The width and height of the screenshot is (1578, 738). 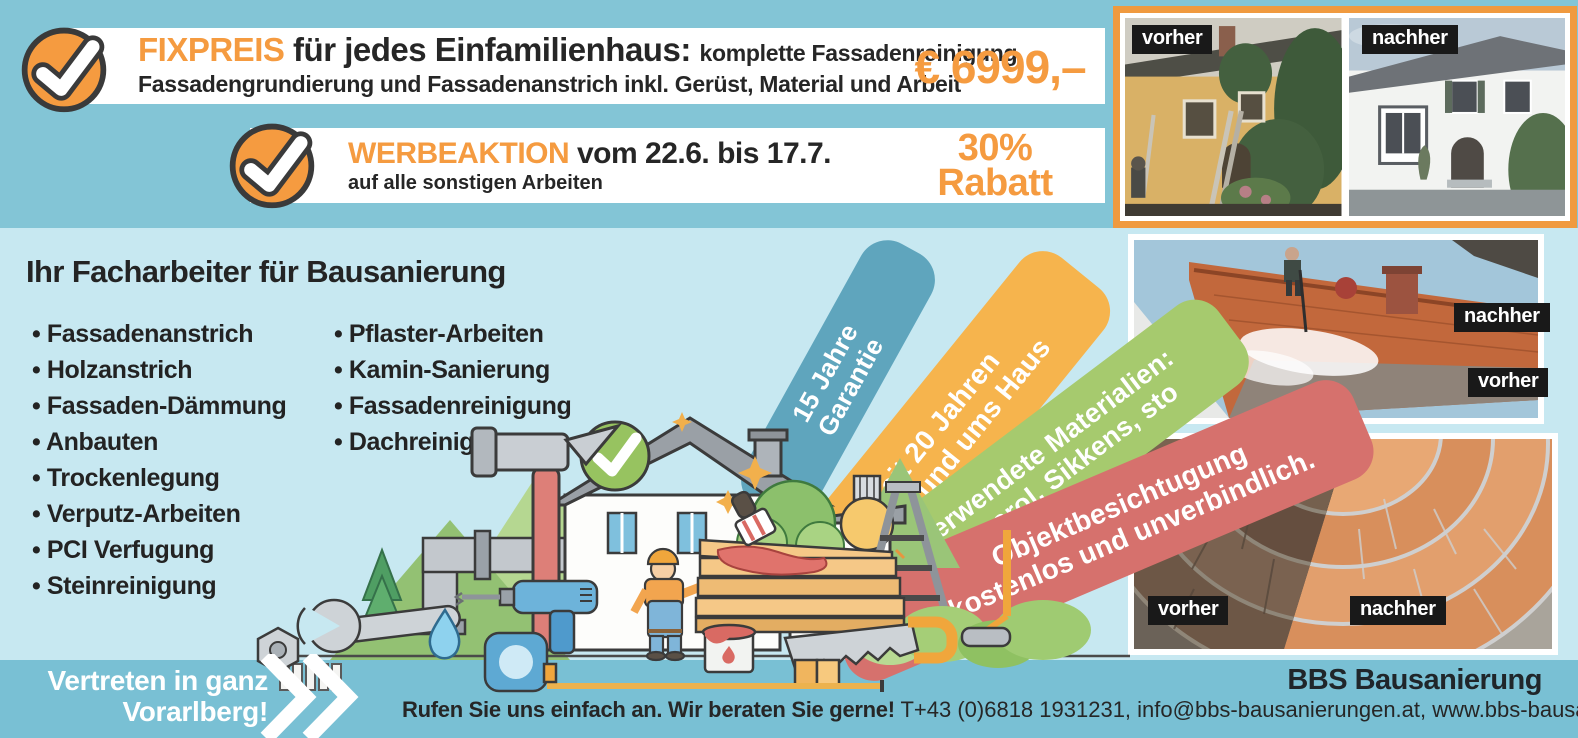 What do you see at coordinates (459, 153) in the screenshot?
I see `werbeaktion-highlight: WERBEAKTION` at bounding box center [459, 153].